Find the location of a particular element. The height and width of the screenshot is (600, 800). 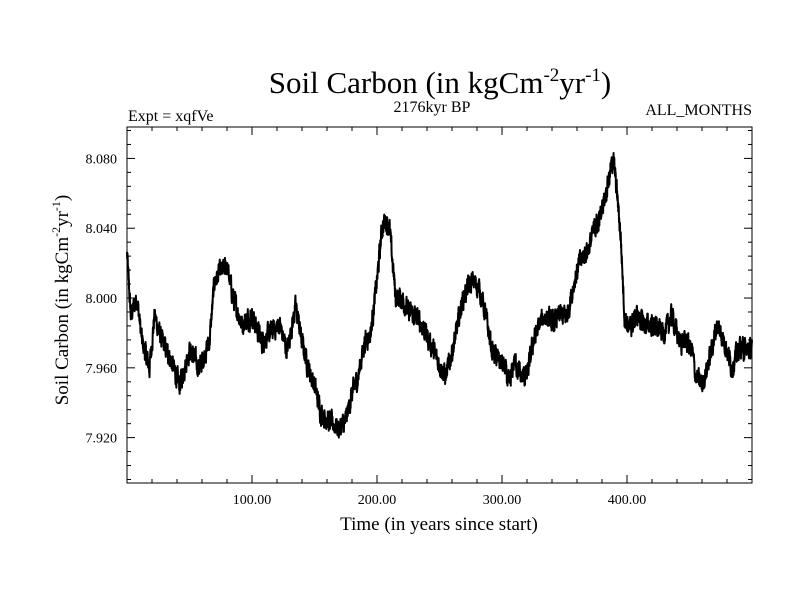

y-axis-label-mid: yr is located at coordinates (62, 218).